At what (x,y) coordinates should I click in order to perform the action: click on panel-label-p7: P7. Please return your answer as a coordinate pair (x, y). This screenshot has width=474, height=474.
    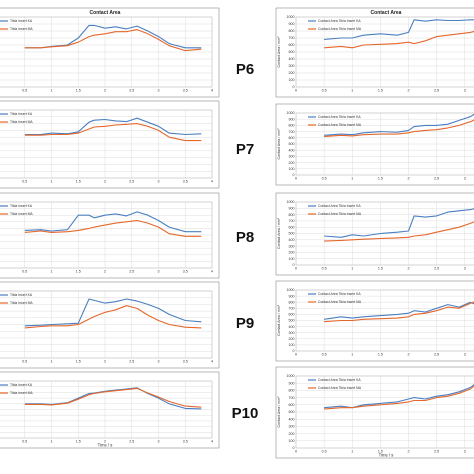
    Looking at the image, I should click on (245, 149).